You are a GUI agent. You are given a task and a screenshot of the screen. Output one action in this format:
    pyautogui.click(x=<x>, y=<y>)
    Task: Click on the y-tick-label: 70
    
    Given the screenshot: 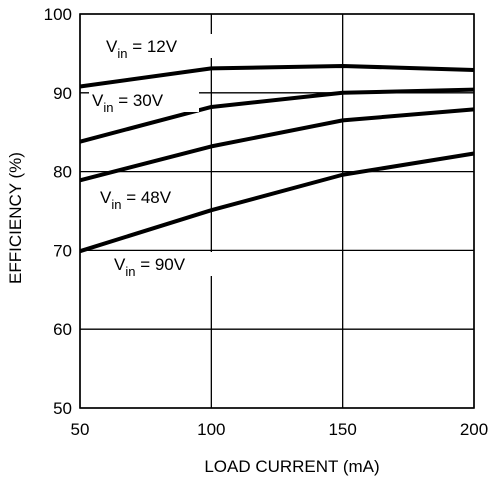 What is the action you would take?
    pyautogui.click(x=62, y=250)
    